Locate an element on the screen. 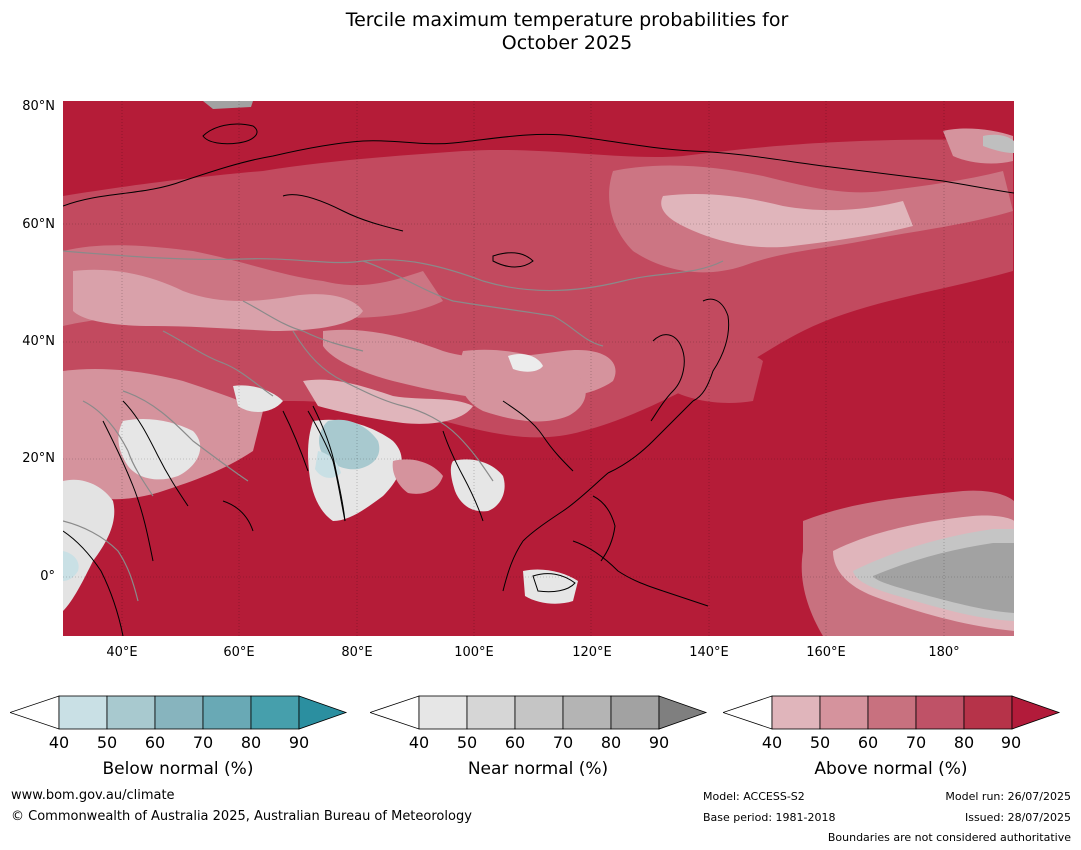 The image size is (1081, 850). arctic-ice-near is located at coordinates (228, 105).